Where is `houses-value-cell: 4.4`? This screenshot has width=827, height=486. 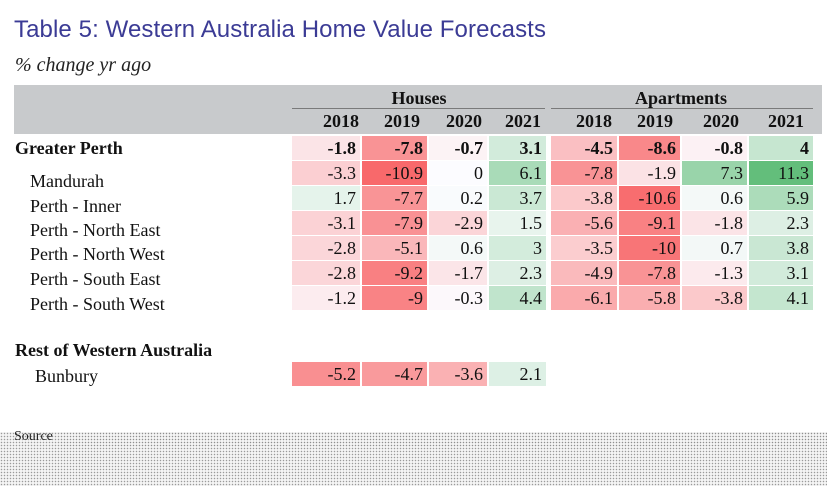 houses-value-cell: 4.4 is located at coordinates (517, 298).